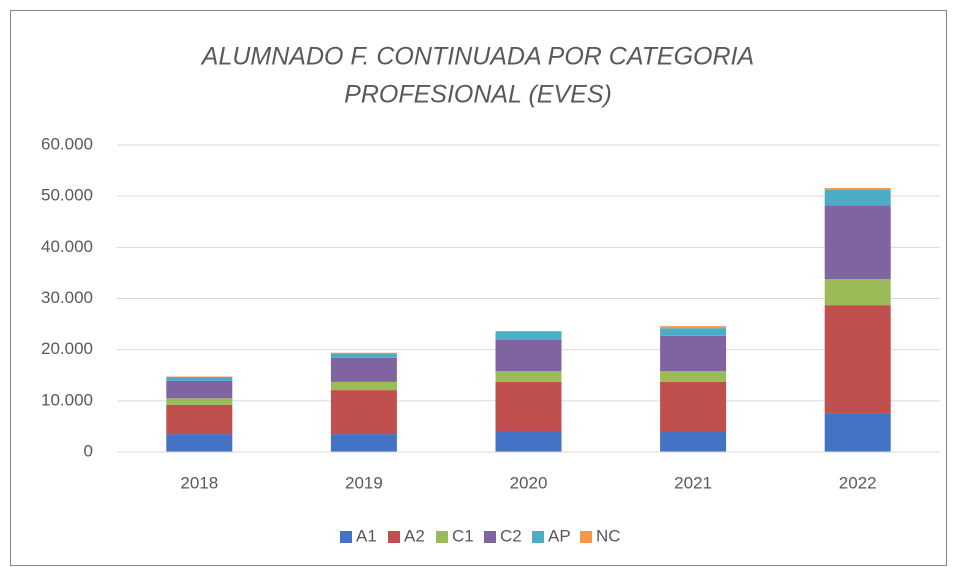 The width and height of the screenshot is (958, 567). What do you see at coordinates (463, 535) in the screenshot?
I see `legend-label: C1` at bounding box center [463, 535].